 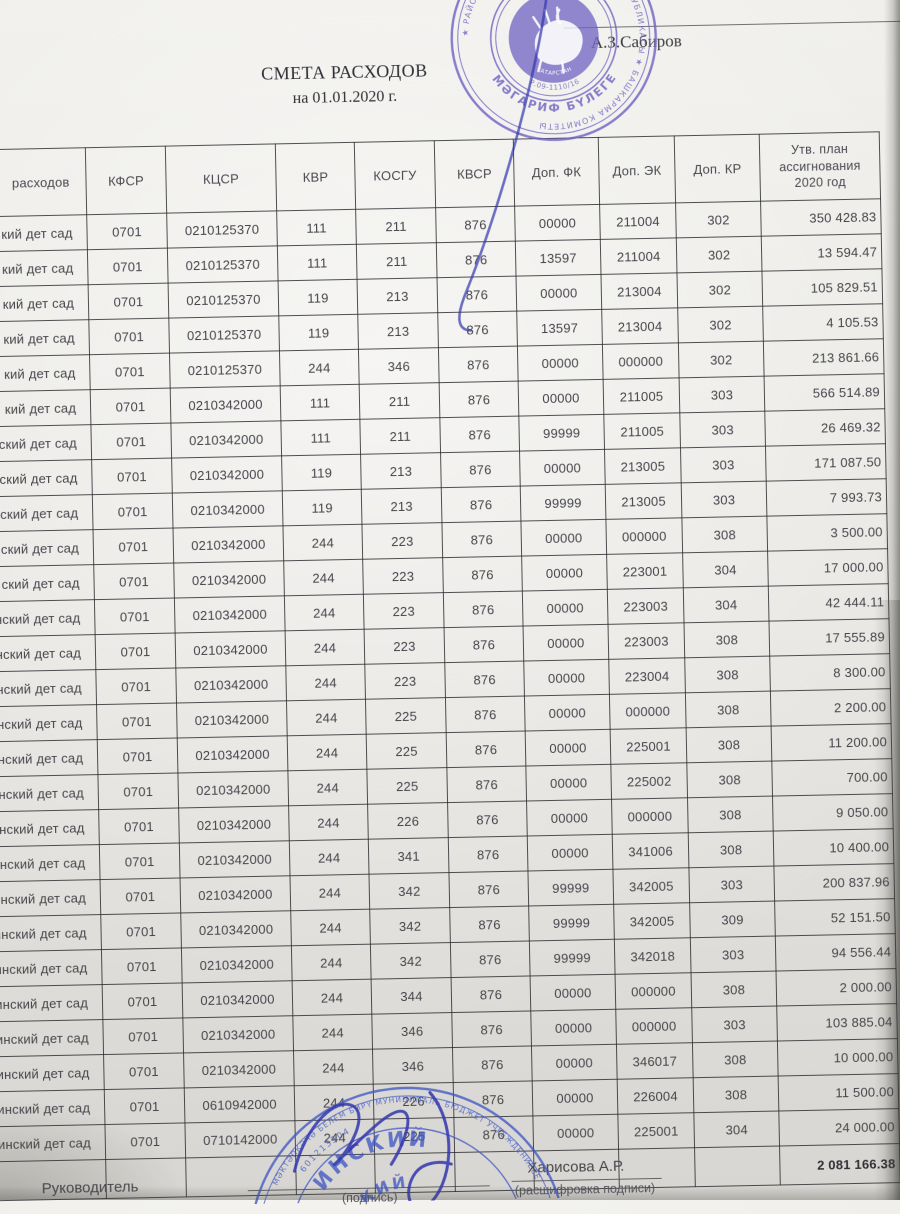 What do you see at coordinates (318, 297) in the screenshot?
I see `code-cell: 119` at bounding box center [318, 297].